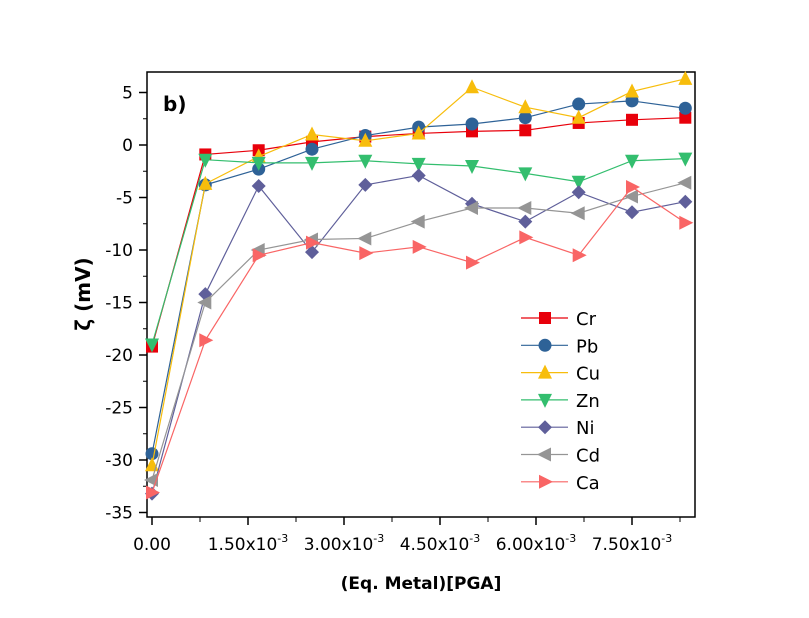  I want to click on y-tick-label: 5, so click(127, 94).